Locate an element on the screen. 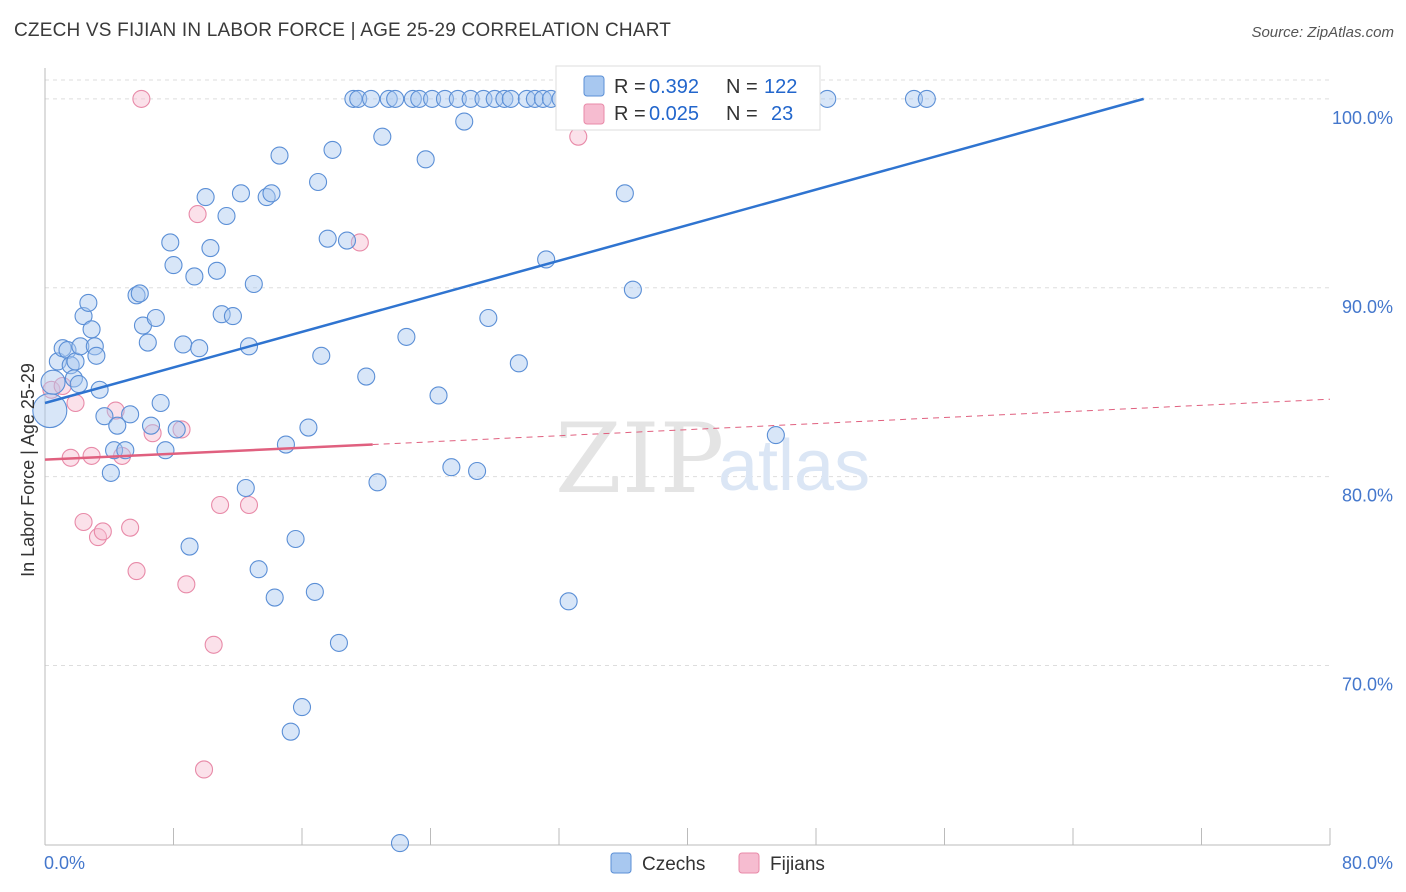 This screenshot has width=1406, height=892. legend-n-label-czechs: N = is located at coordinates (742, 87).